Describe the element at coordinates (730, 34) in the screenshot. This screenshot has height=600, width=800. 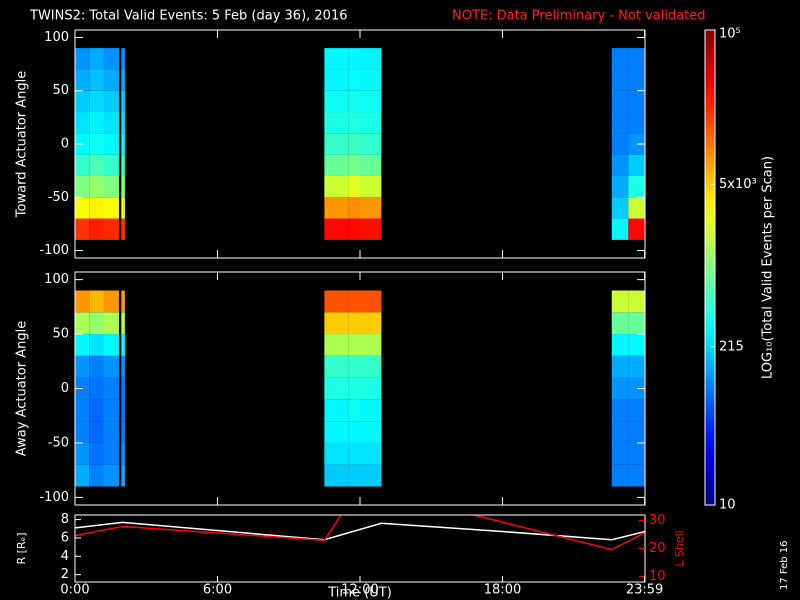
I see `colorbar-tick-label: 10⁵` at that location.